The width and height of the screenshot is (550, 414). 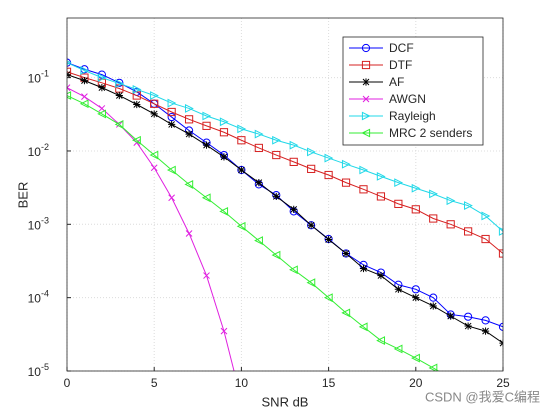 What do you see at coordinates (401, 48) in the screenshot?
I see `legend-label: DCF` at bounding box center [401, 48].